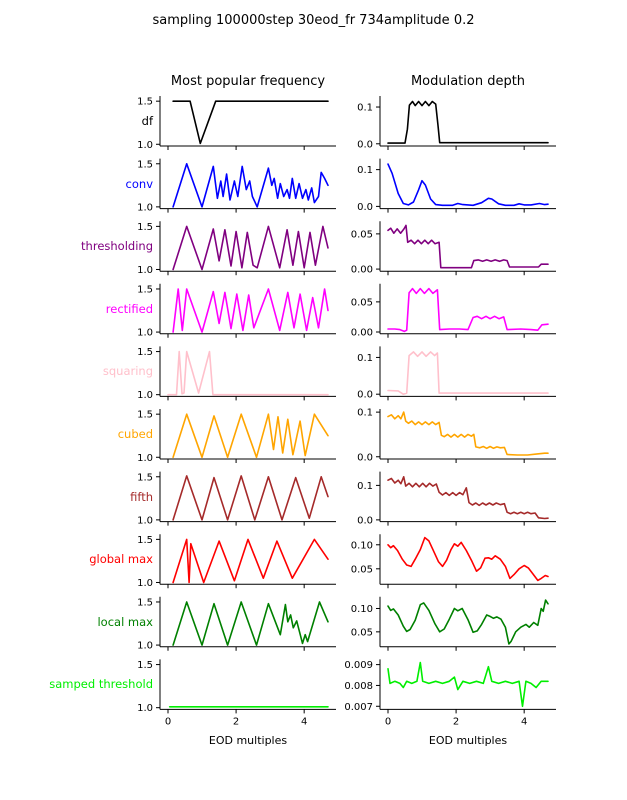  Describe the element at coordinates (250, 185) in the screenshot. I see `data-line-conv-left` at that location.